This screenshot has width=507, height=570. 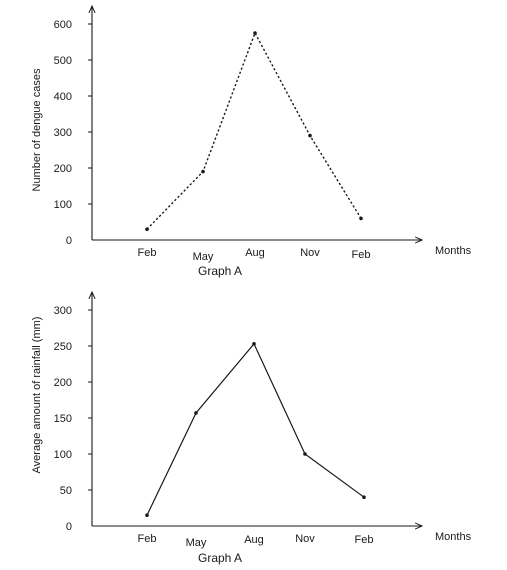 I want to click on y-axis-label: Number of dengue cases, so click(x=37, y=129).